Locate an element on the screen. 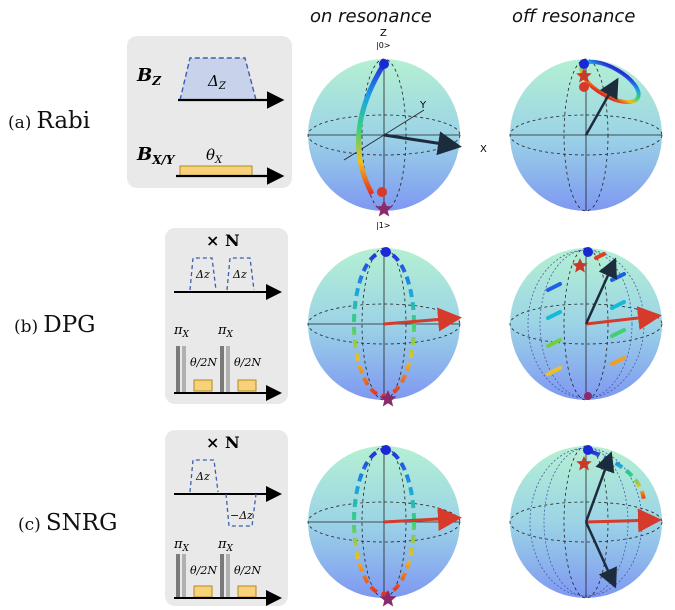 This screenshot has height=610, width=675. start-point is located at coordinates (384, 64).